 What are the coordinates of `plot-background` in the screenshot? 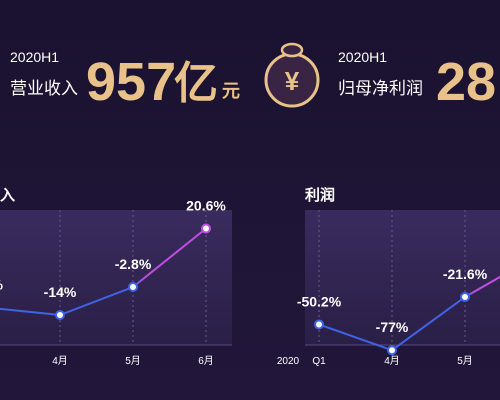 It's located at (402, 277).